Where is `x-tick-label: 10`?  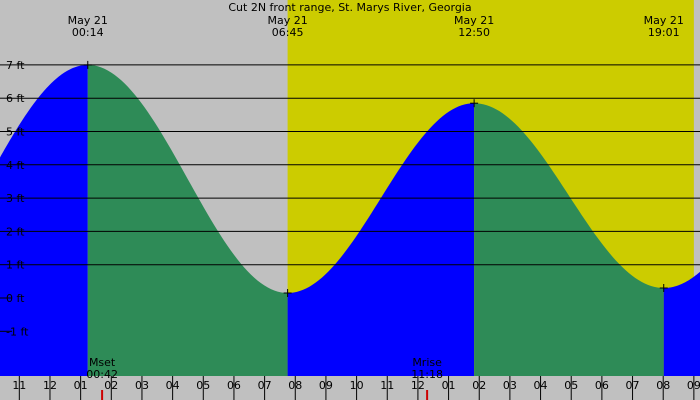
x-tick-label: 10 is located at coordinates (357, 385).